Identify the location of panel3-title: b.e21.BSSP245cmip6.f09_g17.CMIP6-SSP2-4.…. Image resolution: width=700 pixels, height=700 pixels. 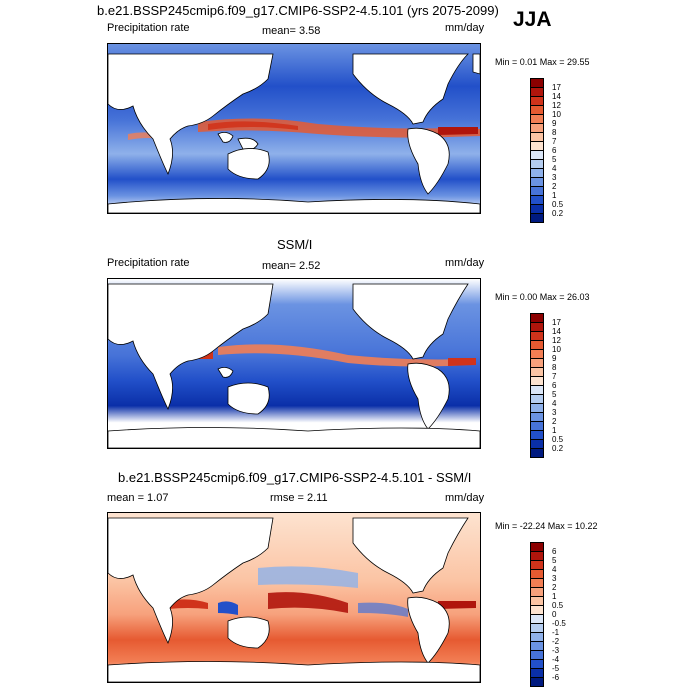
(295, 477).